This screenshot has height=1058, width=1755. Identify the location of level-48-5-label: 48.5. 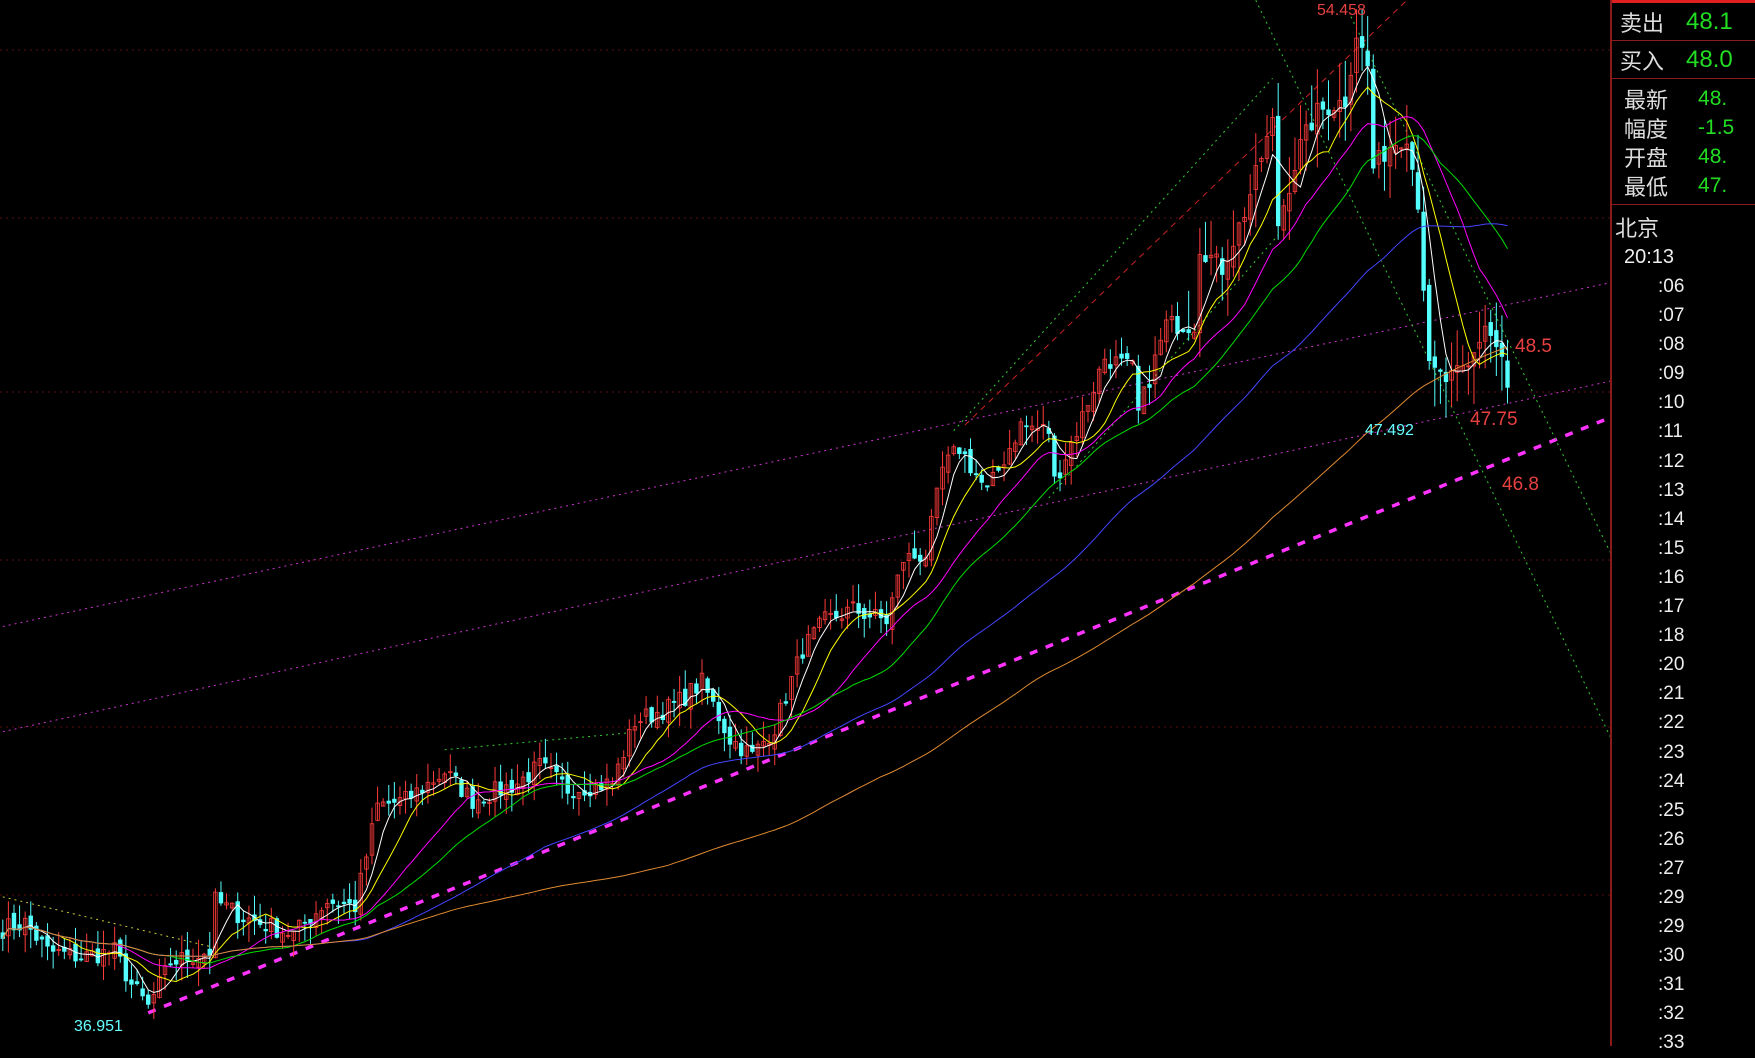
(1533, 346).